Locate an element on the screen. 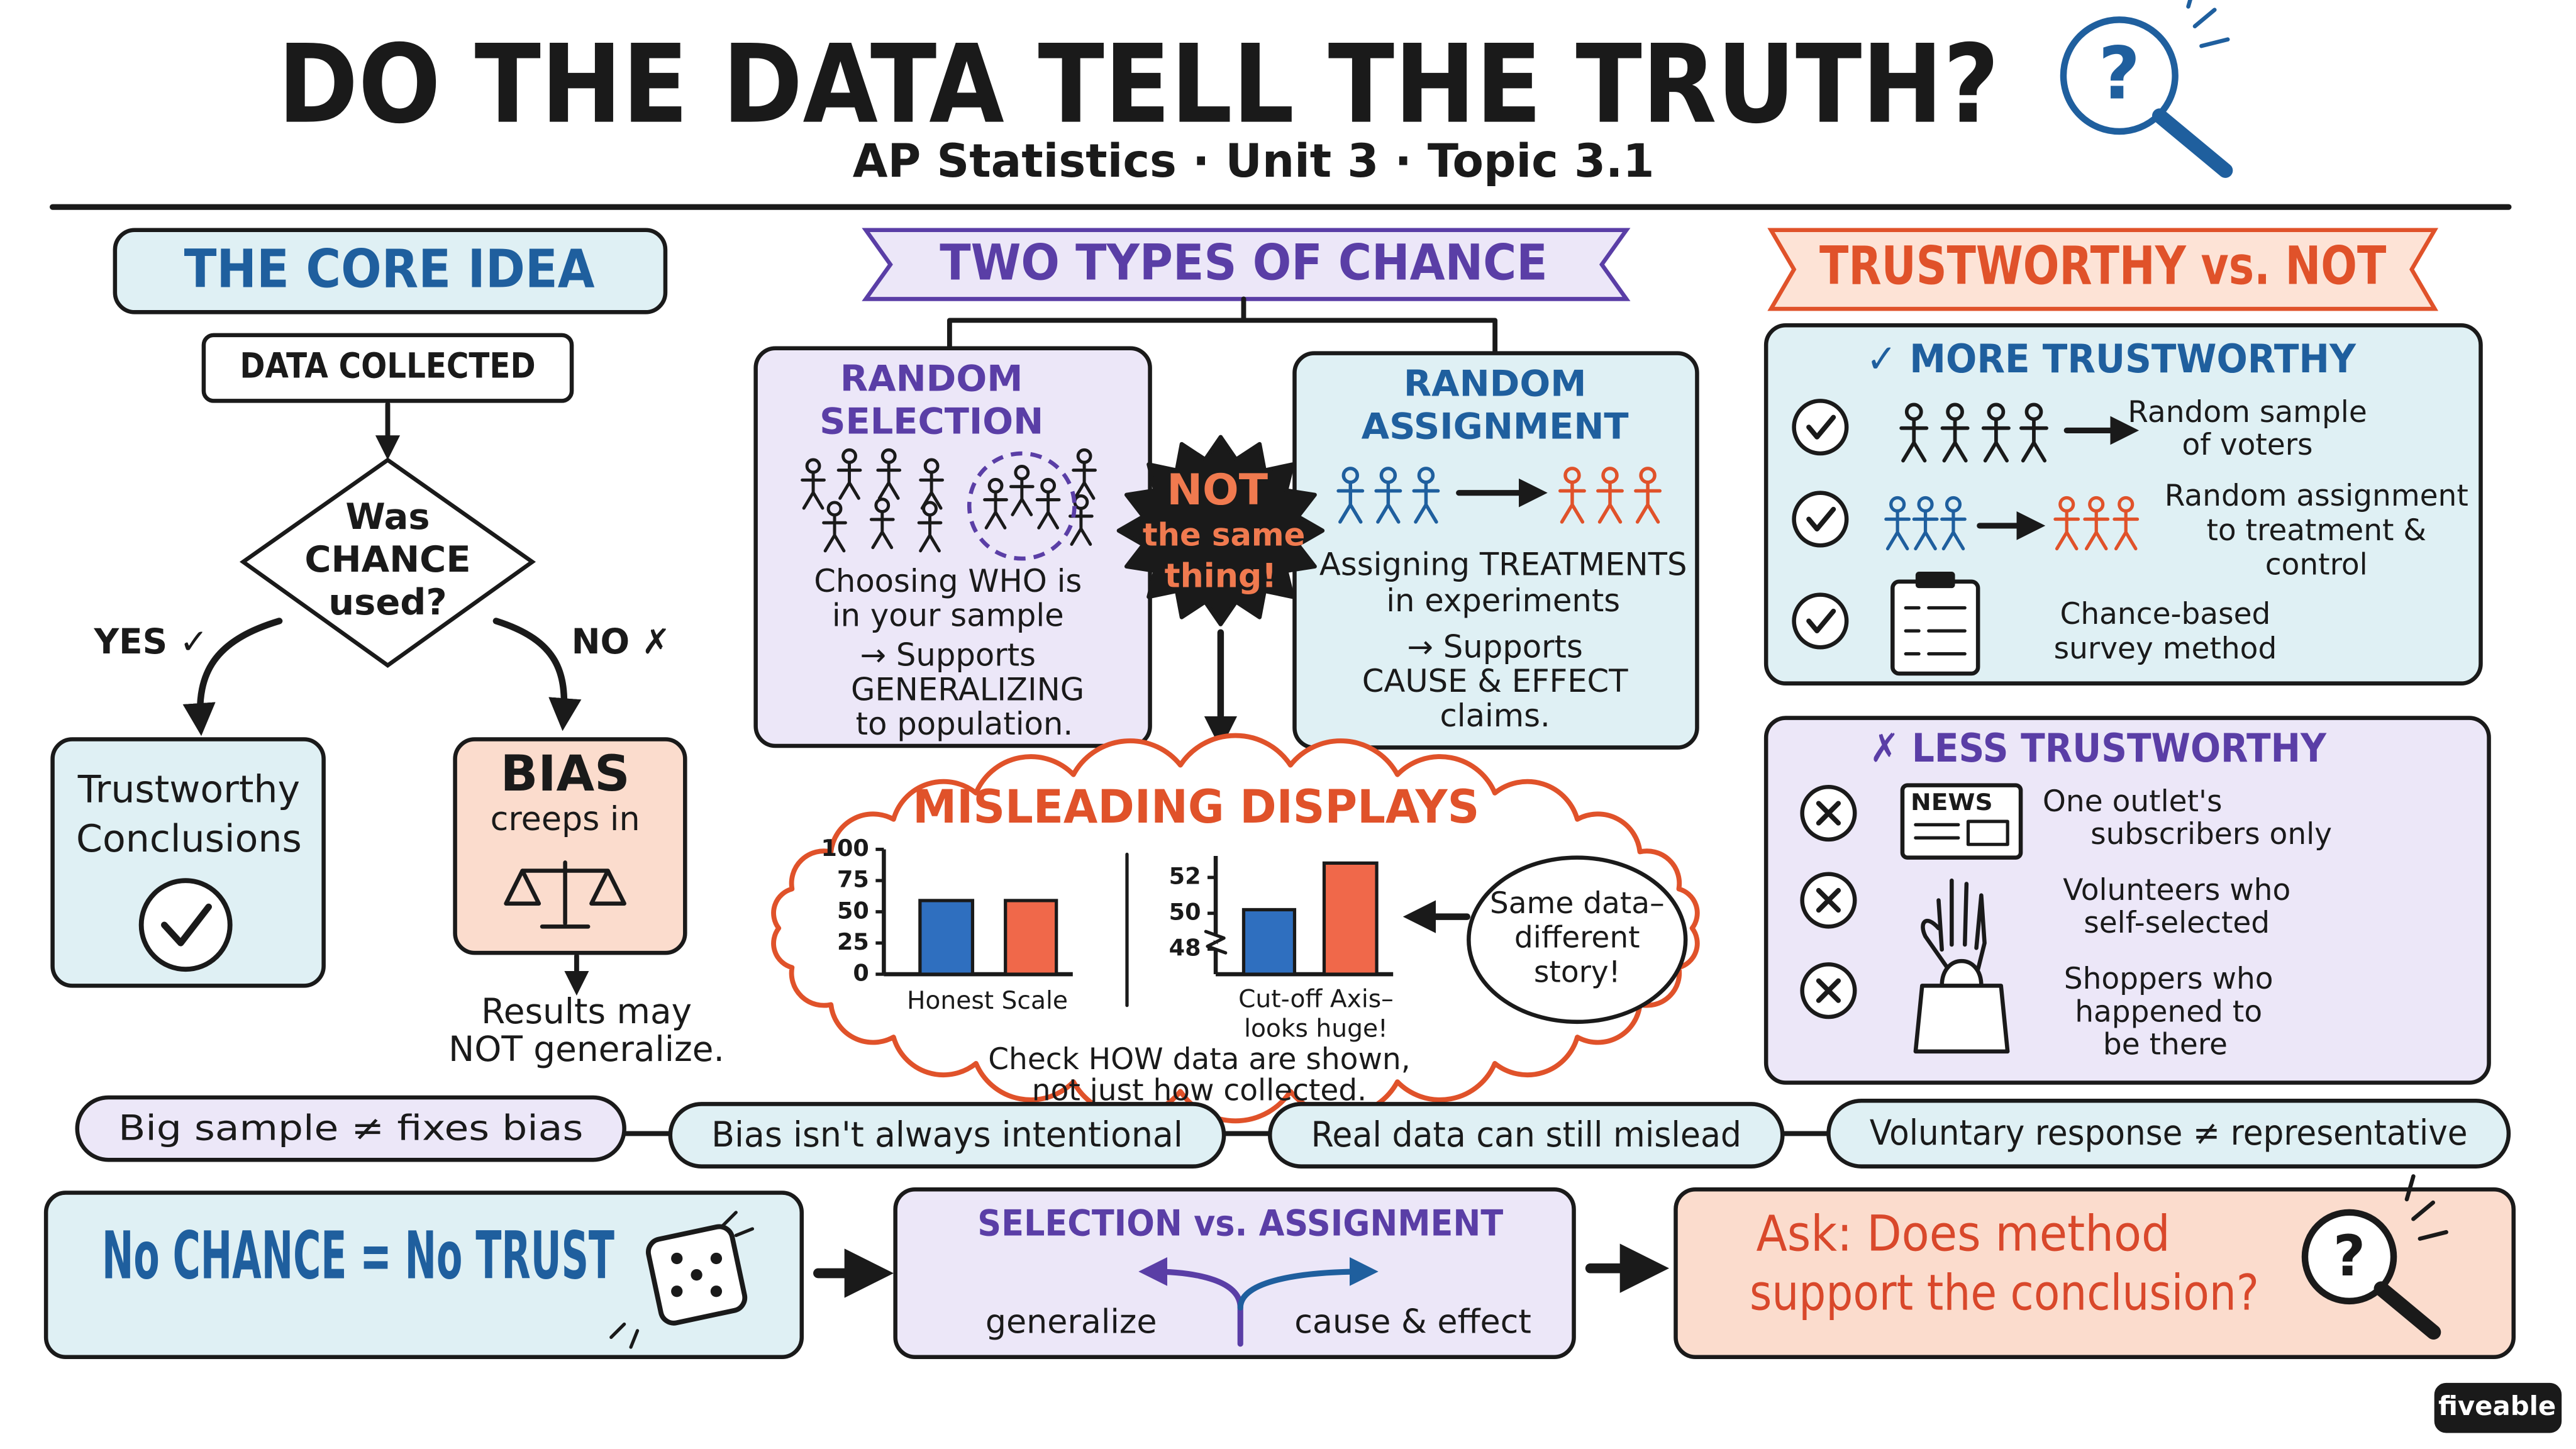 This screenshot has height=1449, width=2576. y-tick-label: 50 is located at coordinates (853, 910).